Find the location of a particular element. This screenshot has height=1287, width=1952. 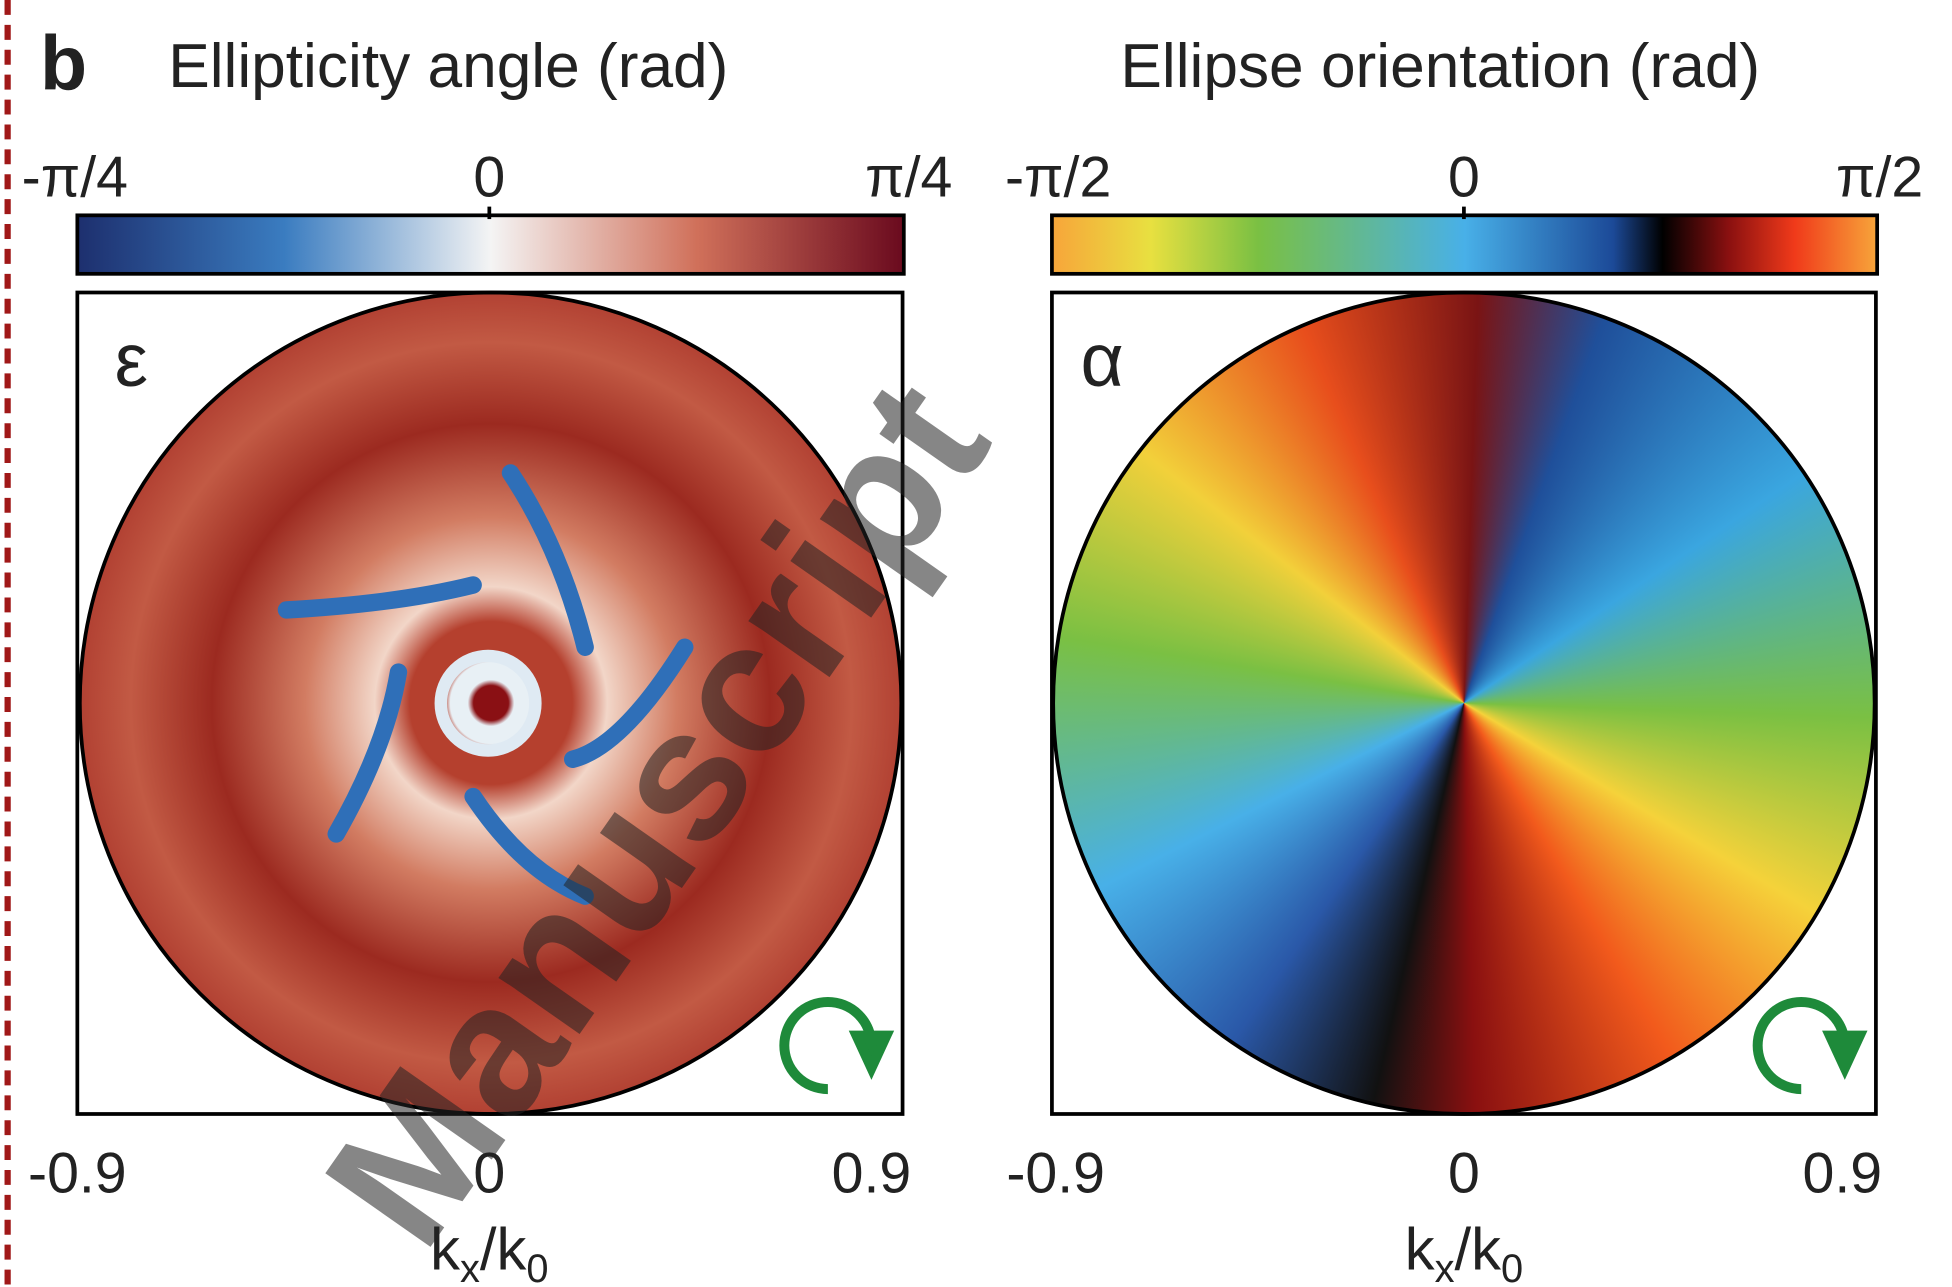

panel-title: Ellipticity angle (rad) is located at coordinates (448, 66).